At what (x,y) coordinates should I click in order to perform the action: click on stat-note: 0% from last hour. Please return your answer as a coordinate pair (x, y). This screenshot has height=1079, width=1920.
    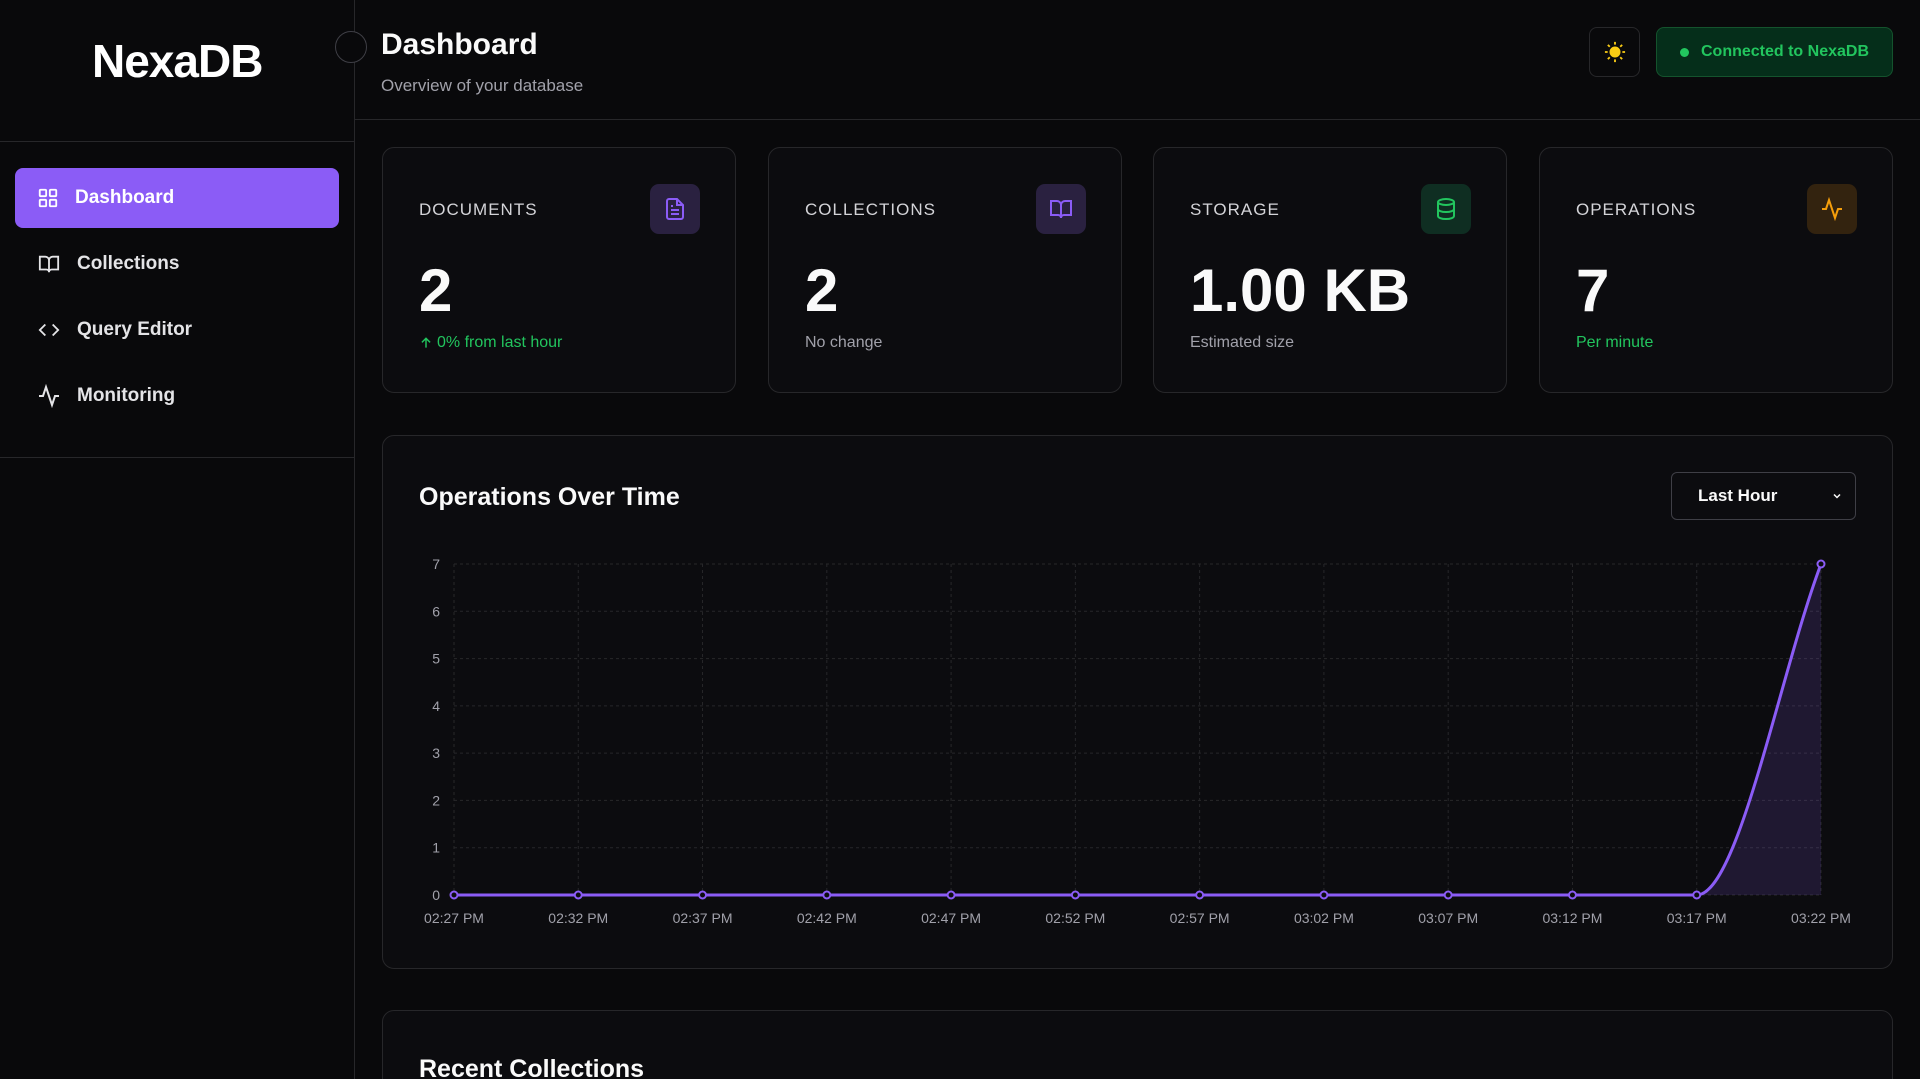
    Looking at the image, I should click on (490, 343).